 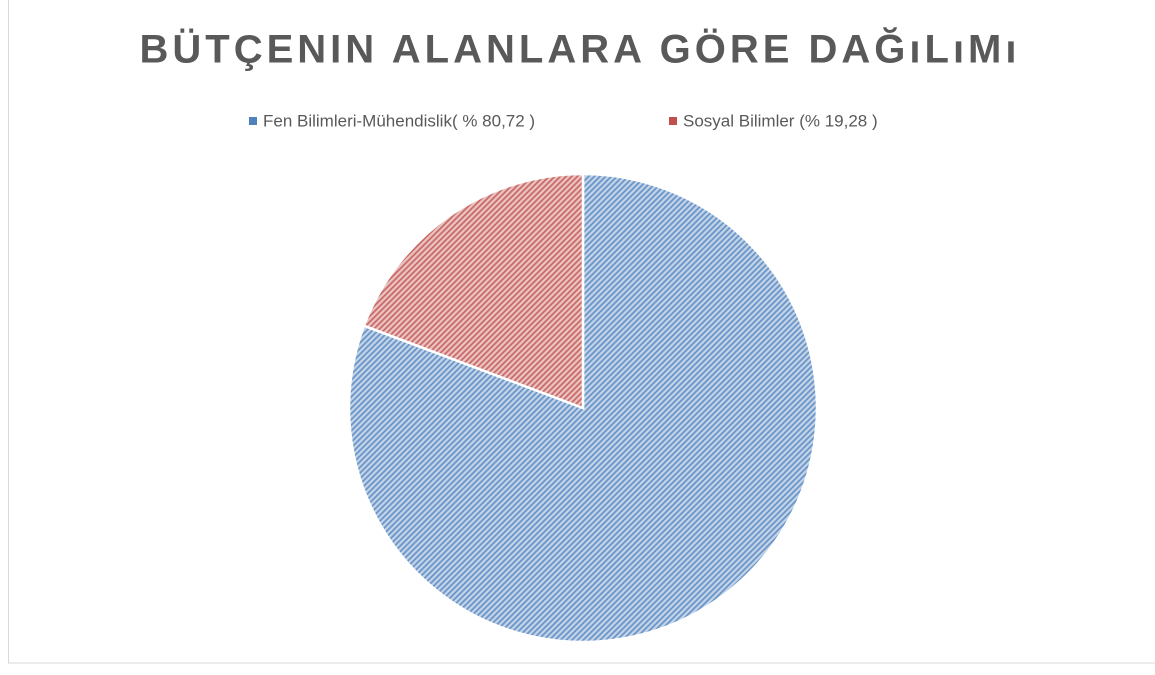 I want to click on pie-slice, so click(x=473, y=291).